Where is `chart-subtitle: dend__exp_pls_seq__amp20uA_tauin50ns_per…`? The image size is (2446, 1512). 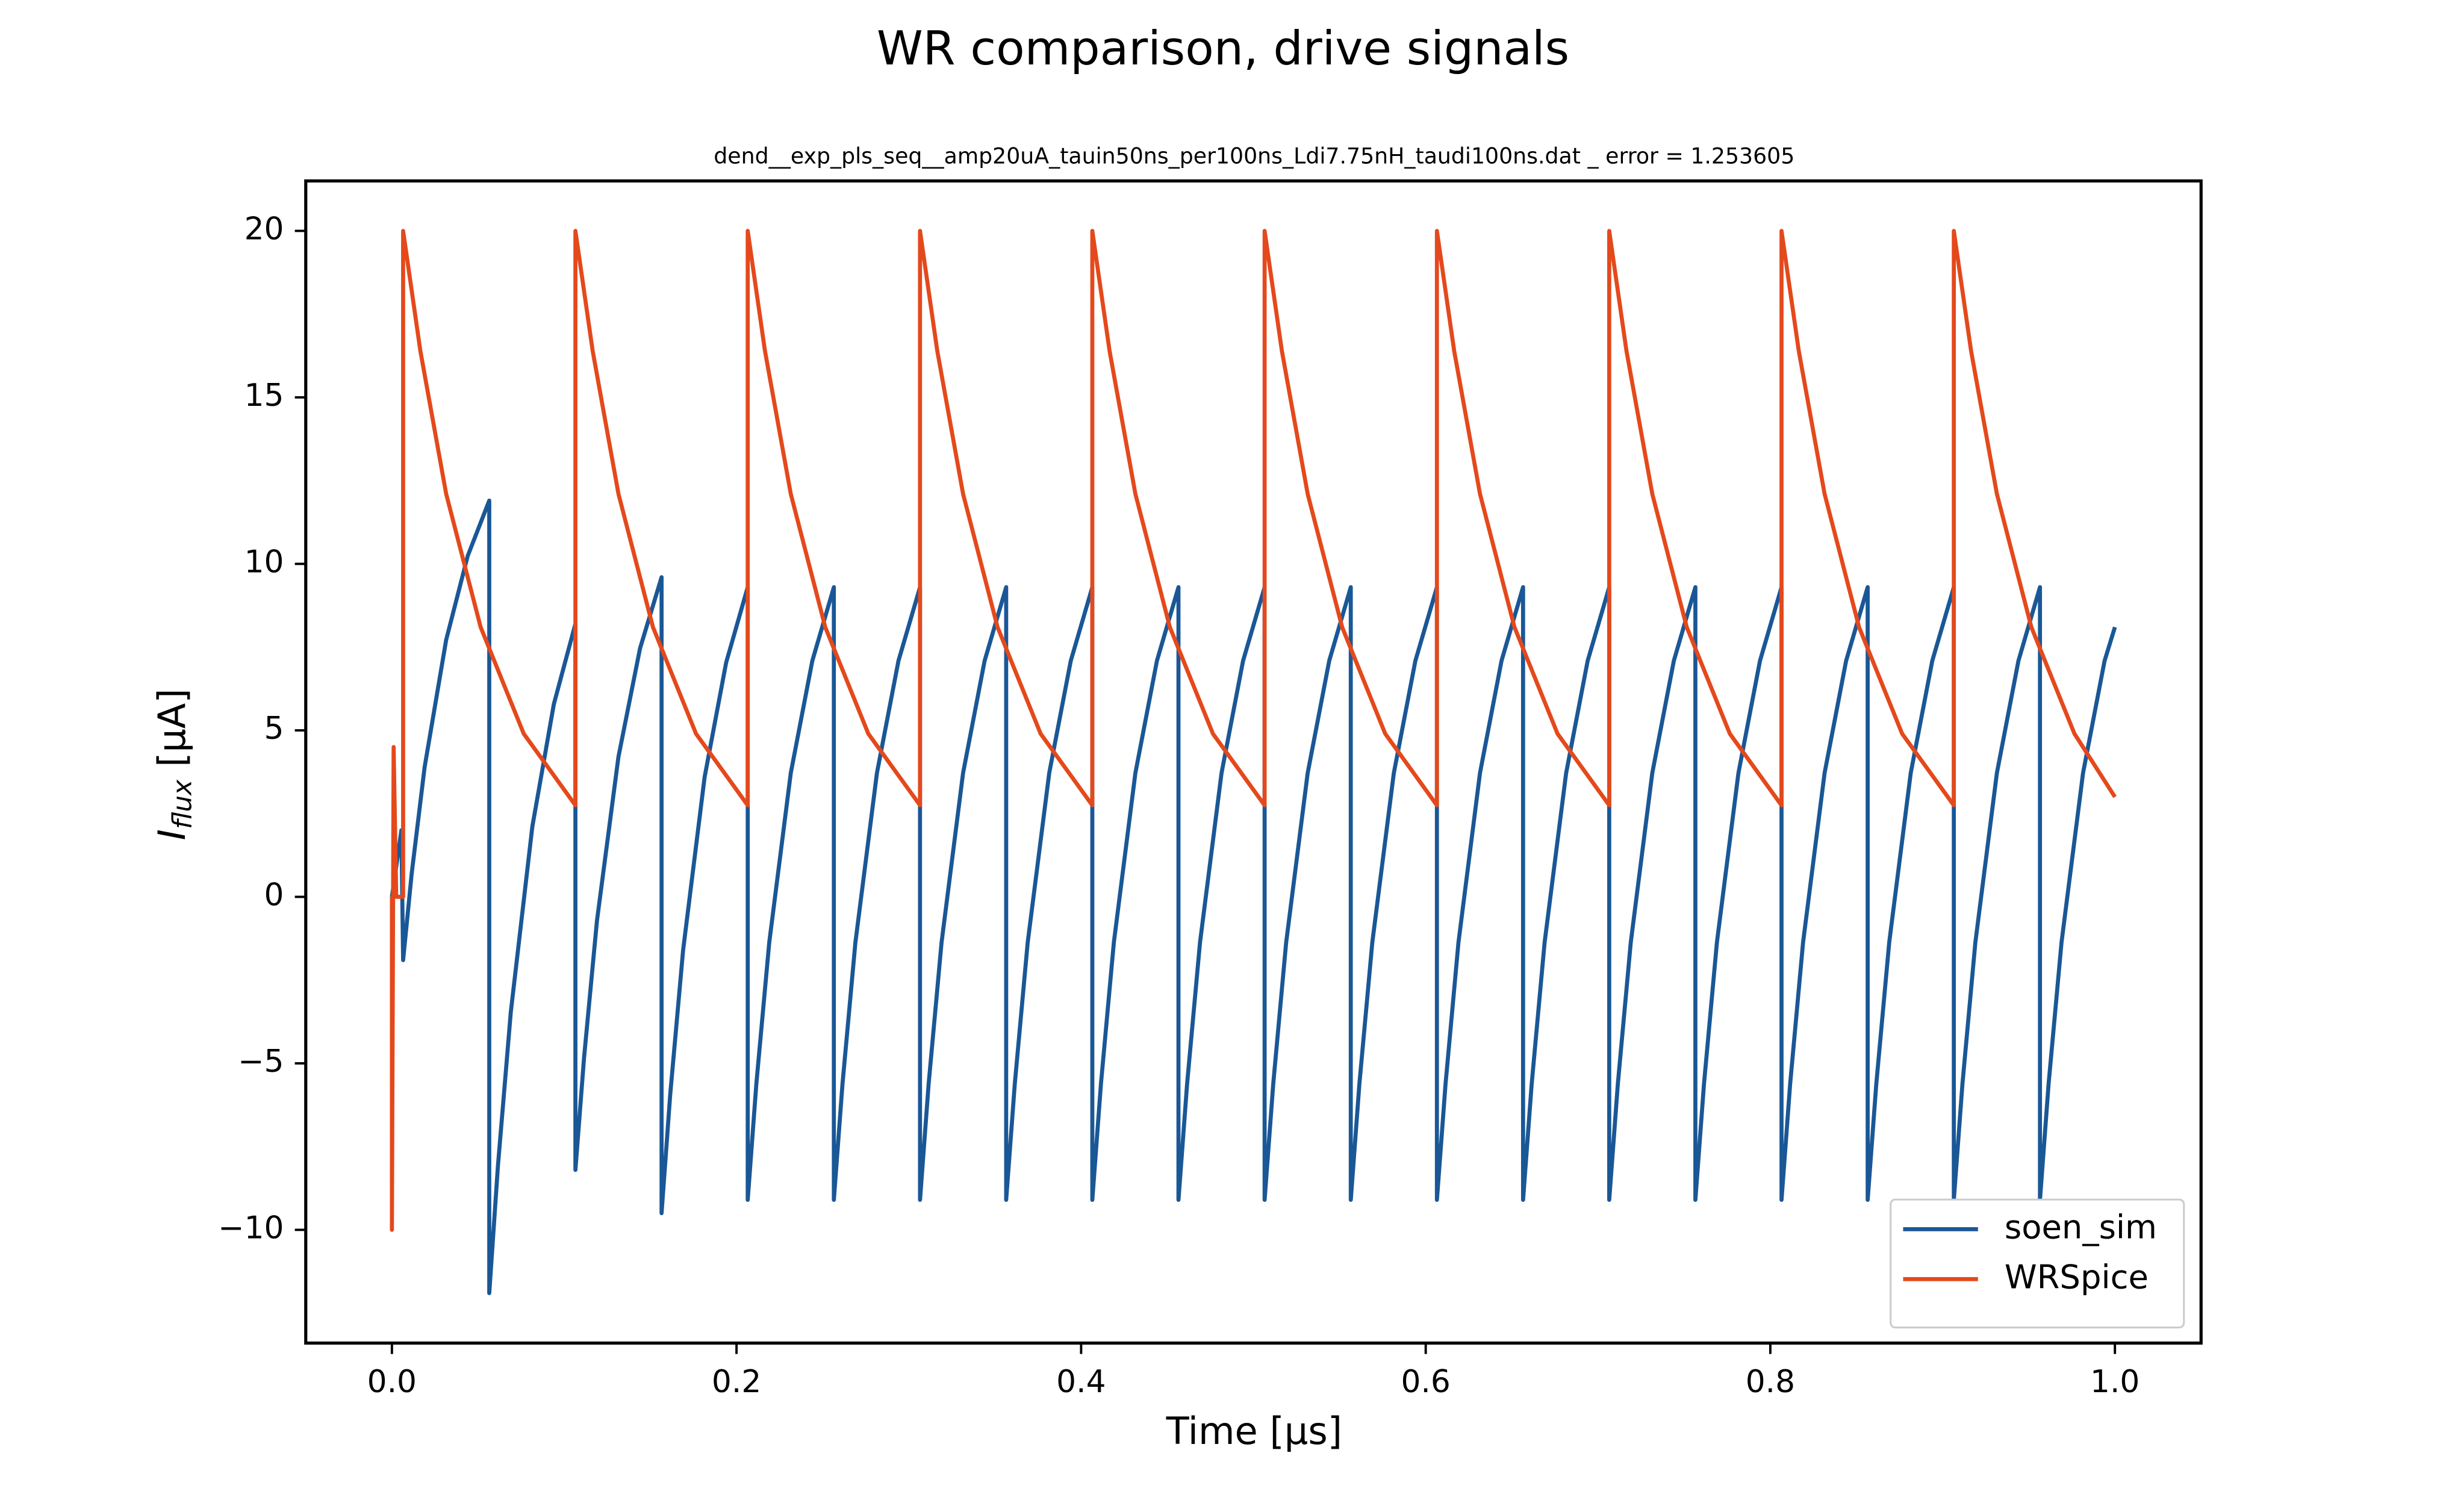 chart-subtitle: dend__exp_pls_seq__amp20uA_tauin50ns_per… is located at coordinates (1254, 156).